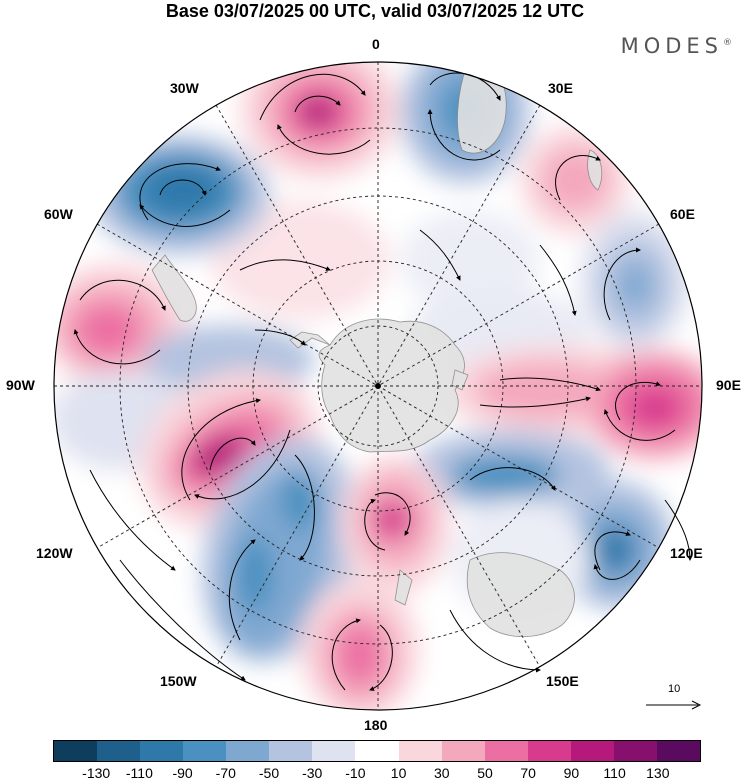 The width and height of the screenshot is (750, 783). I want to click on modes-logo: MODES®, so click(676, 46).